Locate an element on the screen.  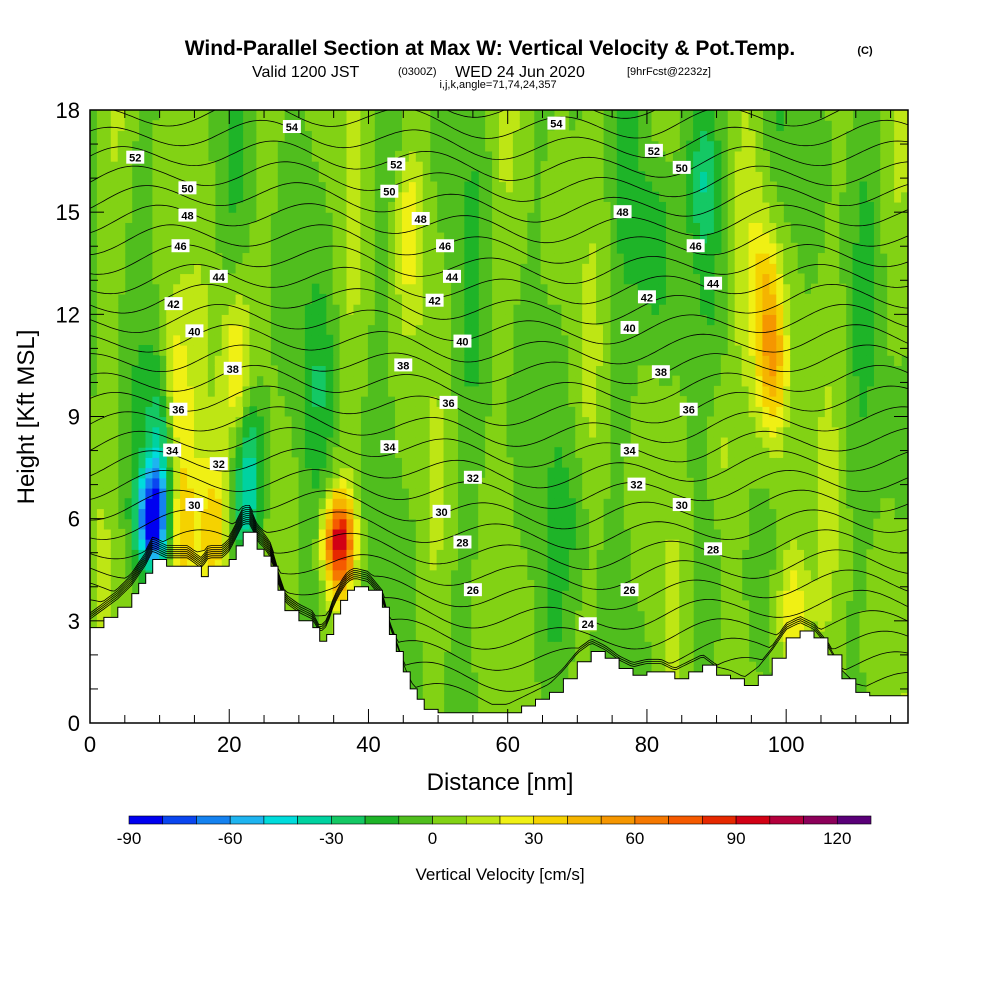
colorbar-tick-label: -90 is located at coordinates (129, 838).